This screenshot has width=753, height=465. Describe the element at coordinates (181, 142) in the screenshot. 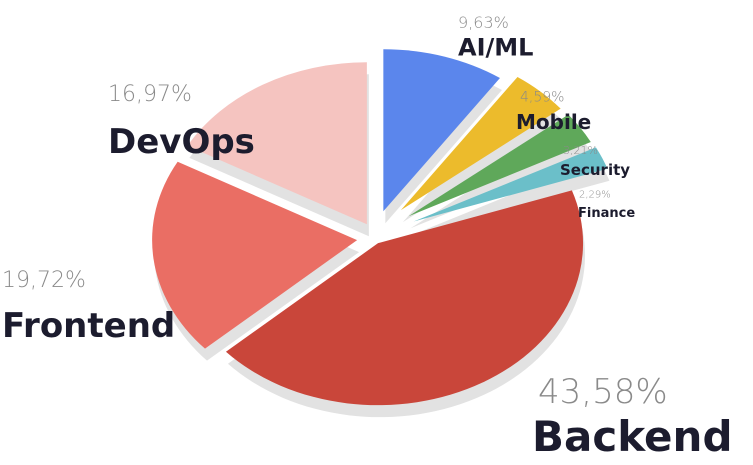

I see `slice-label: DevOps` at that location.